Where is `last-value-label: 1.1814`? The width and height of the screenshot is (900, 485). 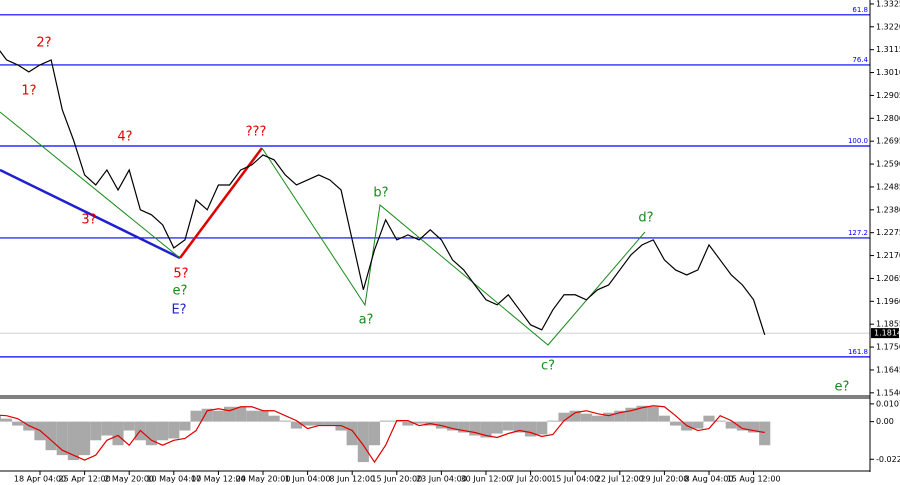
last-value-label: 1.1814 is located at coordinates (887, 333).